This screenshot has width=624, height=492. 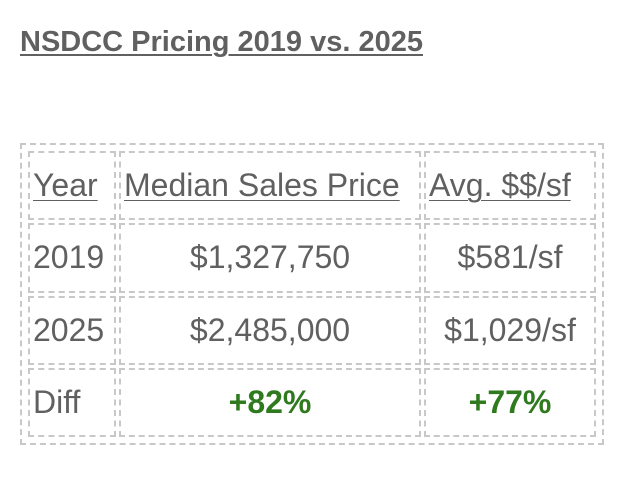 I want to click on table-row-diff: Diff +82% +77%, so click(x=312, y=402).